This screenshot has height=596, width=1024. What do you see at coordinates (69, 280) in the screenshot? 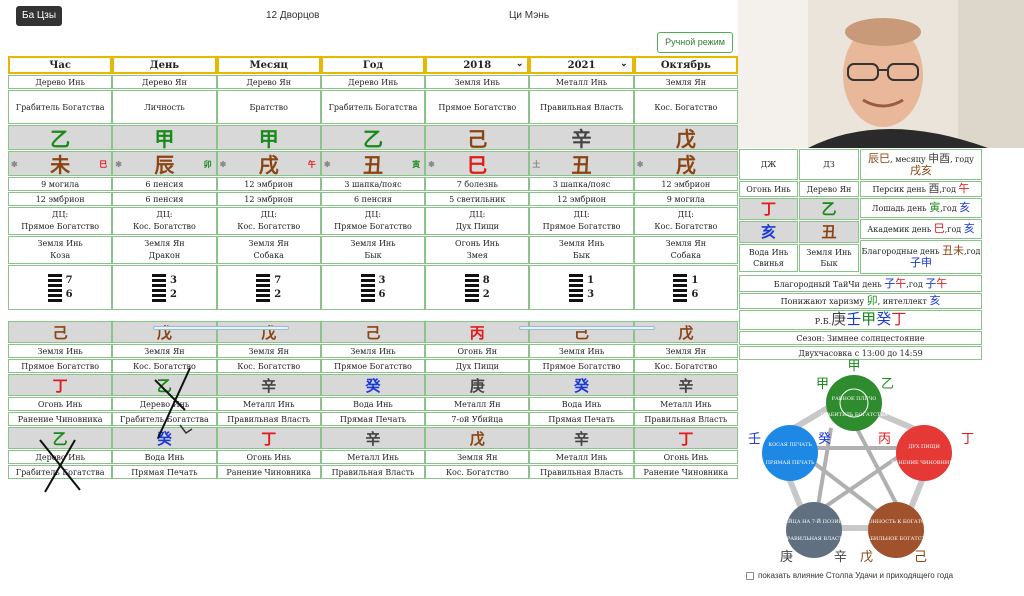
I see `hexagram-top: 7` at bounding box center [69, 280].